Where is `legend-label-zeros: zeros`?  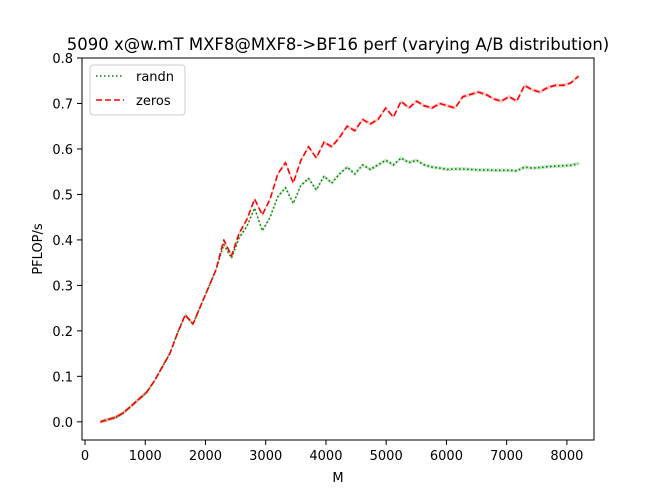
legend-label-zeros: zeros is located at coordinates (153, 101).